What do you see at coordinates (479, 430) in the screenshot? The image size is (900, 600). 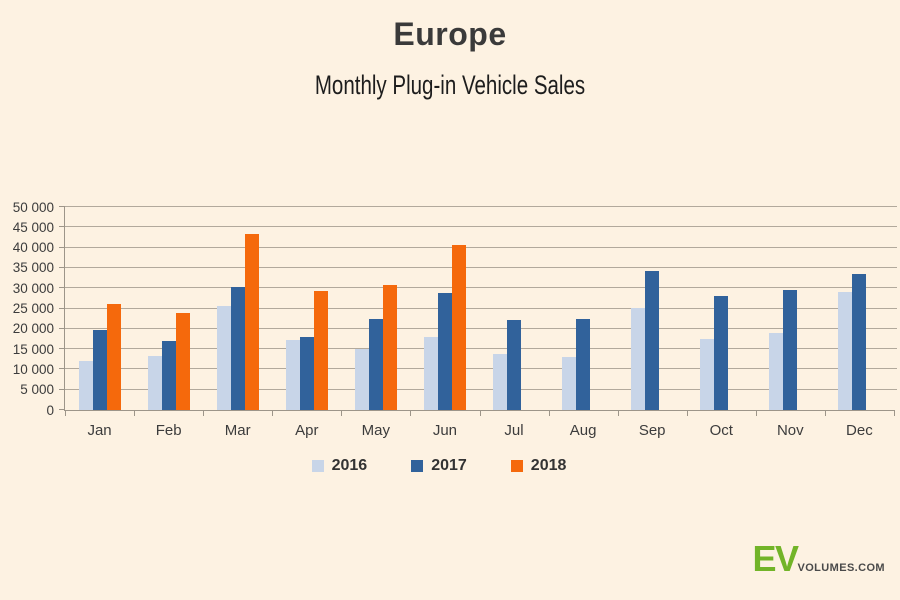 I see `x-axis-labels: Jan Feb Mar Apr May Jun Jul Aug Sep Oct Nov Dec` at bounding box center [479, 430].